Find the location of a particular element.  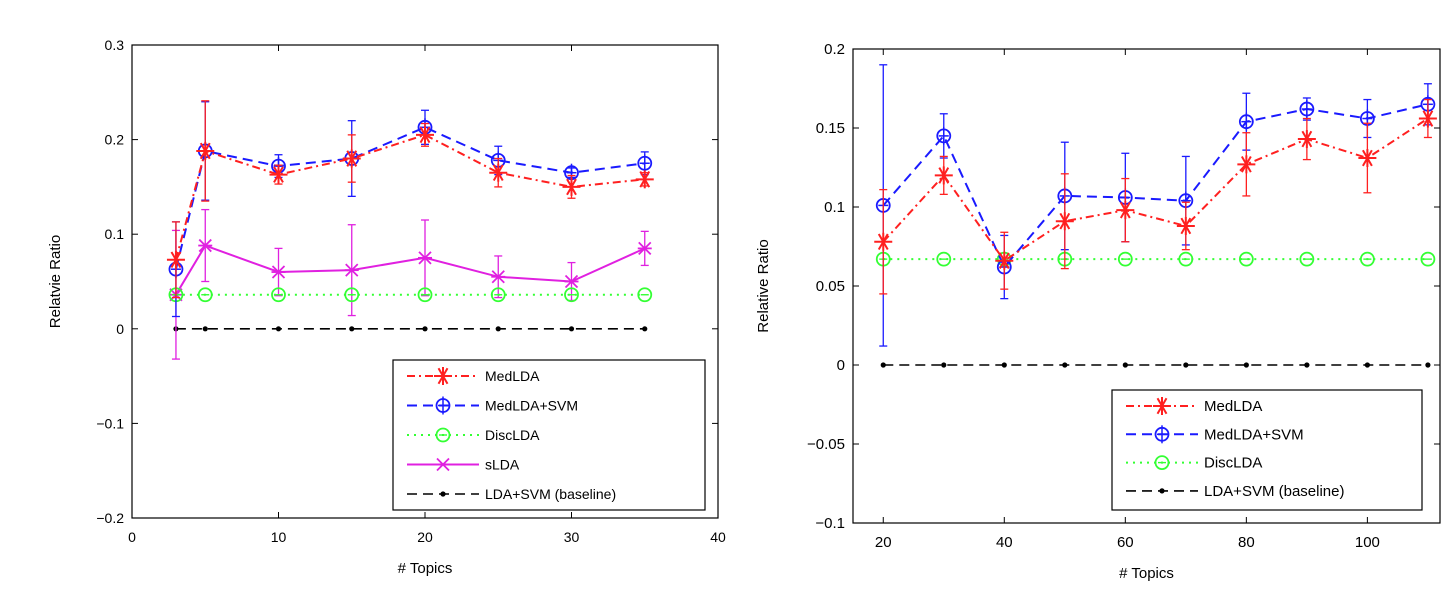

y-tick-label: −0.2 is located at coordinates (110, 518).